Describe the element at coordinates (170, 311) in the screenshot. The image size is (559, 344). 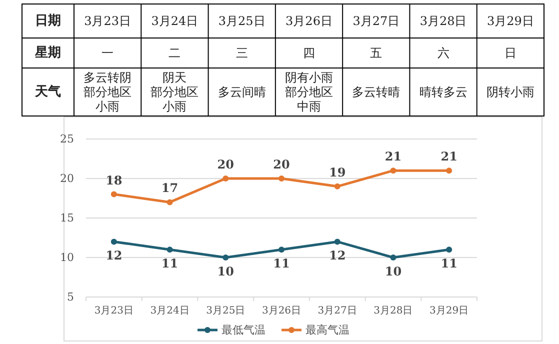
I see `x-tick-label: 3月24日` at that location.